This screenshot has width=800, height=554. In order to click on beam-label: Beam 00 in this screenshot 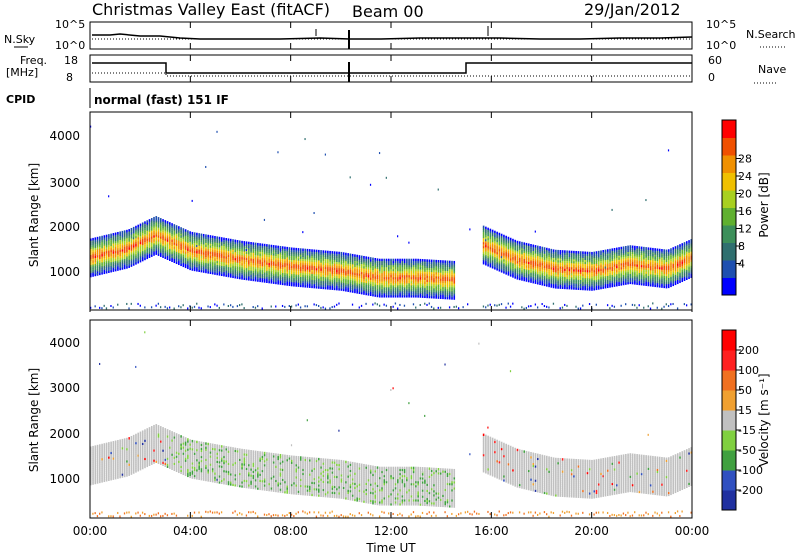, I will do `click(388, 11)`.